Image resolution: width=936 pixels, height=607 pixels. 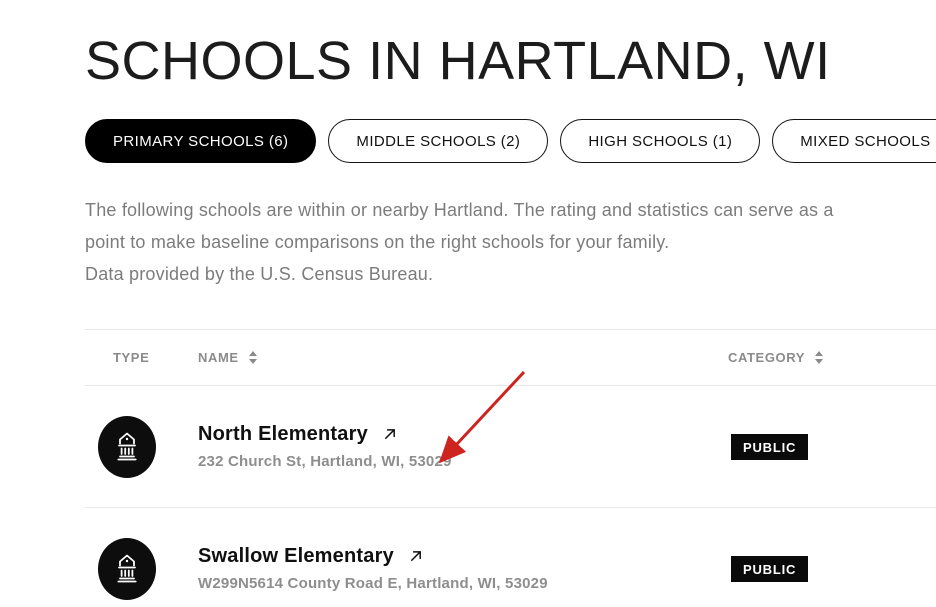 What do you see at coordinates (463, 434) in the screenshot?
I see `school-name-link: North Elementary` at bounding box center [463, 434].